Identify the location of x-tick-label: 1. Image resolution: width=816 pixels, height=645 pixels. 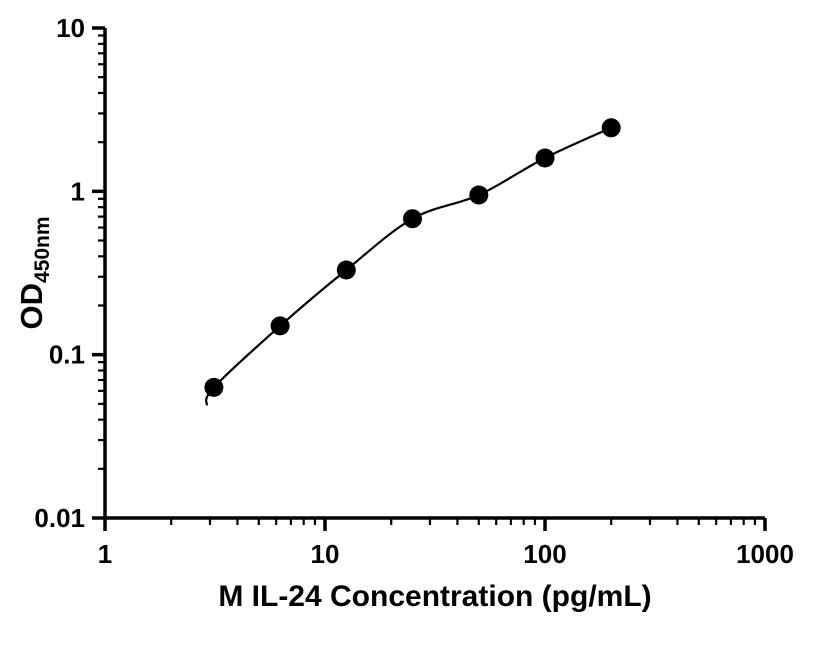
(105, 554).